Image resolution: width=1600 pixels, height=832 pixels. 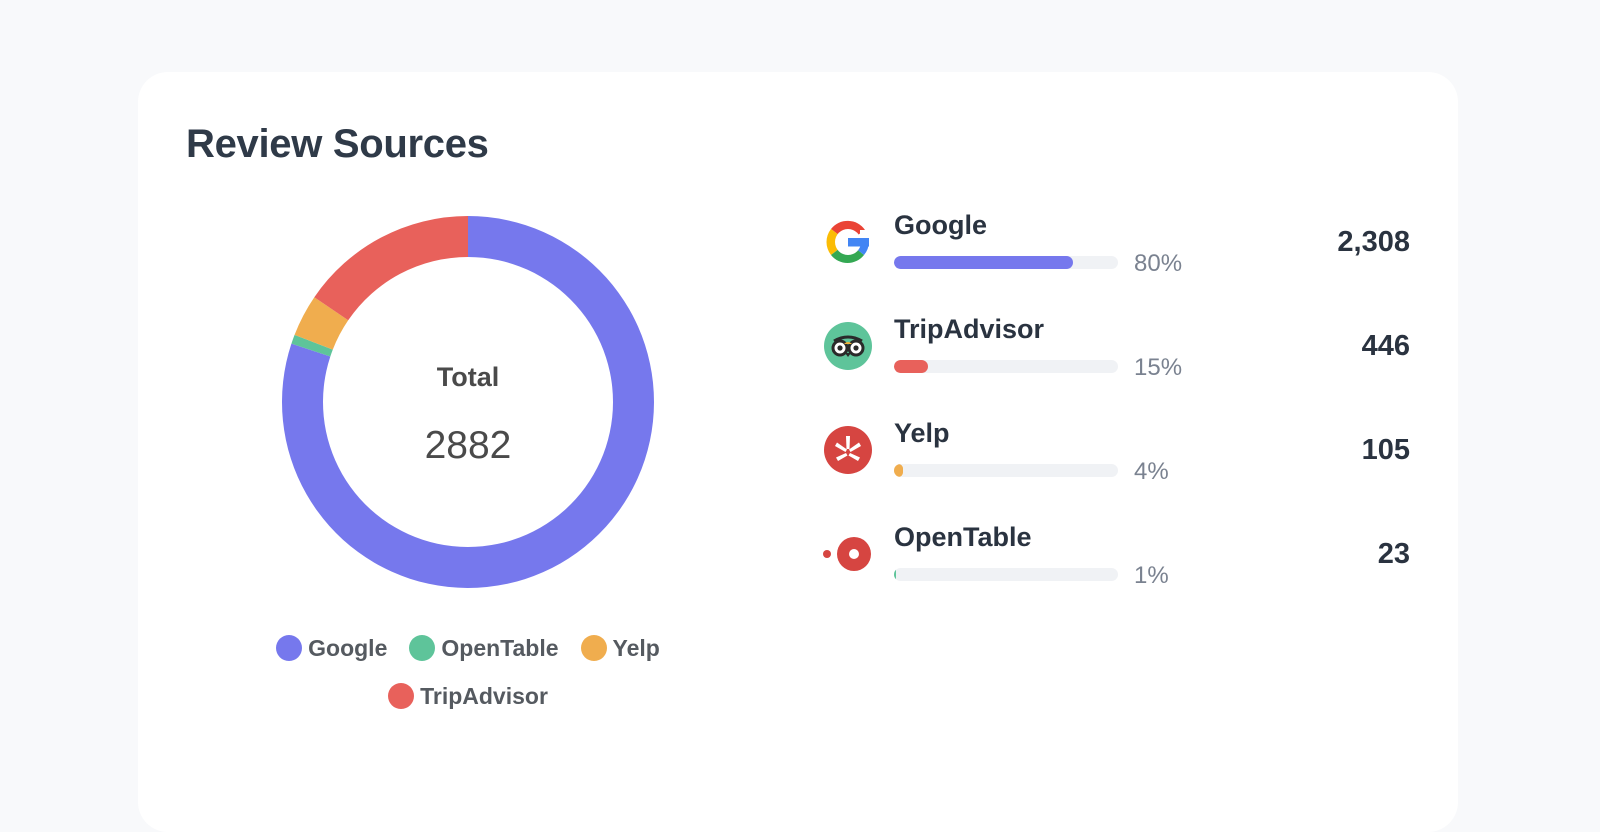 I want to click on tripadvisor-icon, so click(x=848, y=346).